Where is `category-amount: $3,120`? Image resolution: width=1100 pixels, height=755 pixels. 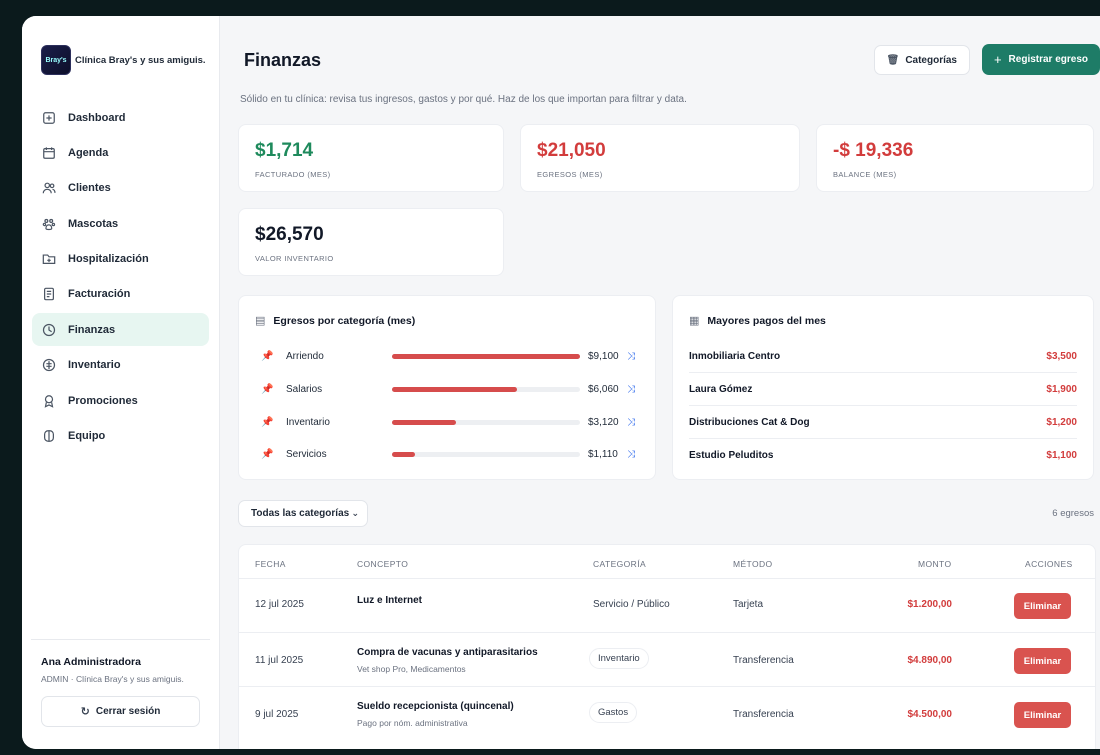 category-amount: $3,120 is located at coordinates (603, 422).